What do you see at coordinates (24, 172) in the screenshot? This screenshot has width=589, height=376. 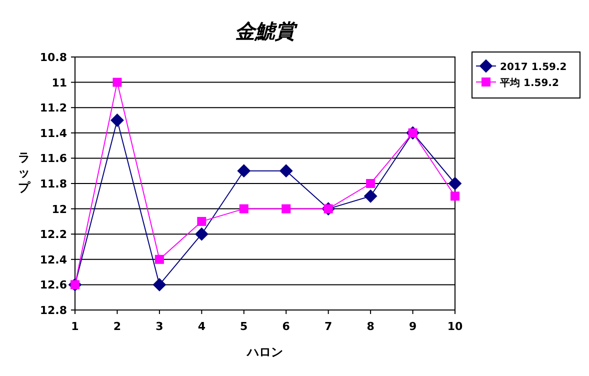 I see `y-axis-title: ラップ` at bounding box center [24, 172].